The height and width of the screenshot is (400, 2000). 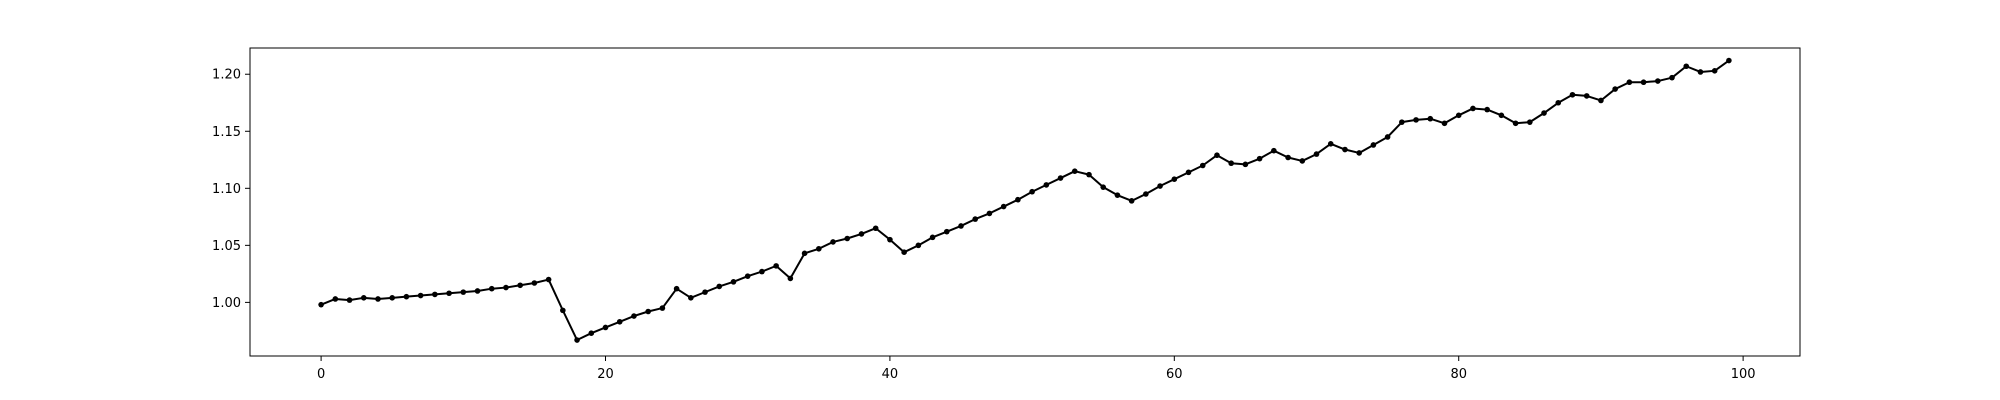 I want to click on y-tick-label: 1.15, so click(x=226, y=132).